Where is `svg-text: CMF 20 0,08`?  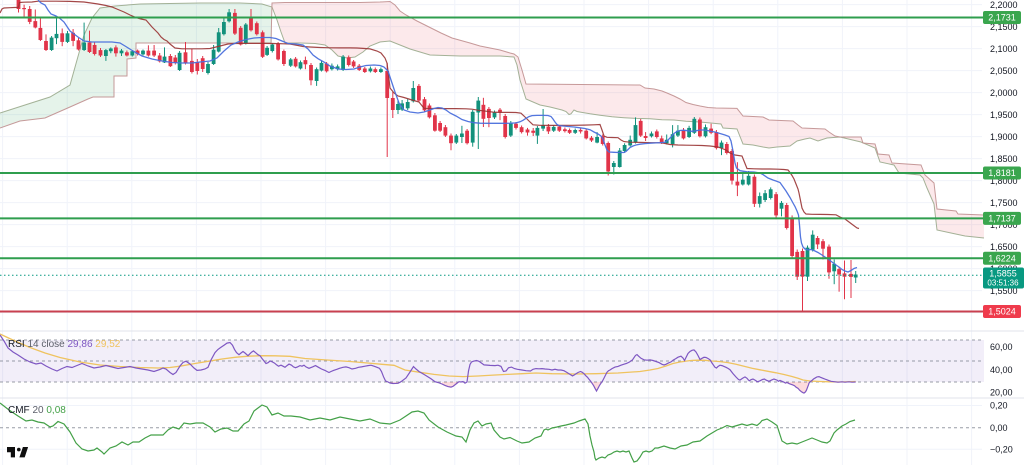 svg-text: CMF 20 0,08 is located at coordinates (37, 410).